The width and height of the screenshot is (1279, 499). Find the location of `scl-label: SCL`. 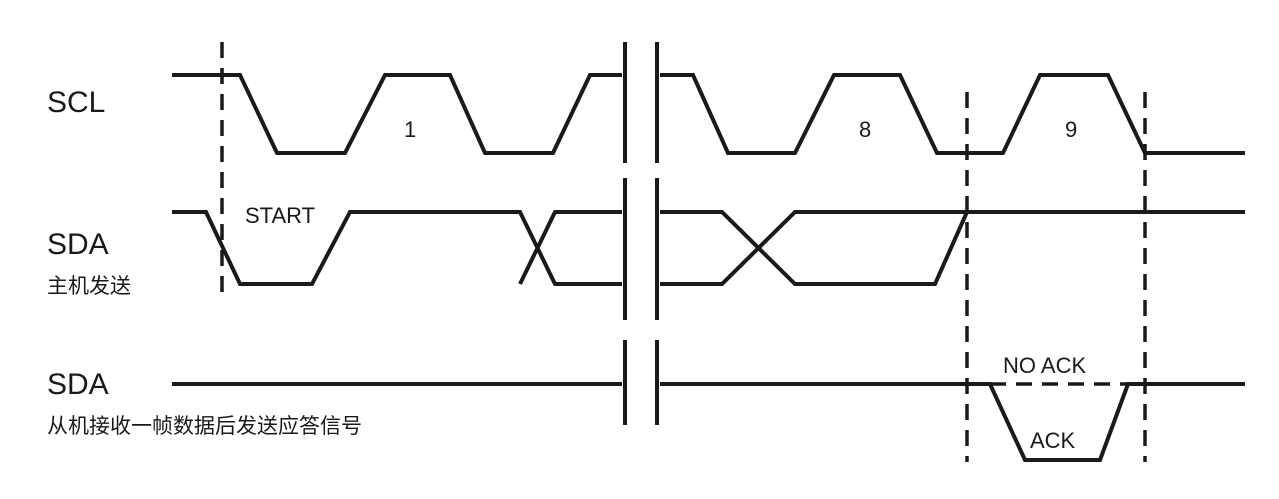

scl-label: SCL is located at coordinates (76, 102).